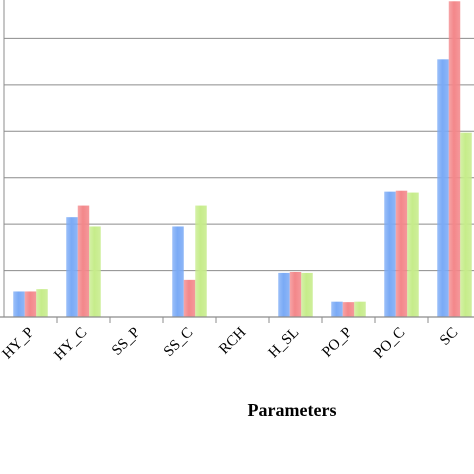  Describe the element at coordinates (284, 343) in the screenshot. I see `x-tick-label: H_SL` at that location.